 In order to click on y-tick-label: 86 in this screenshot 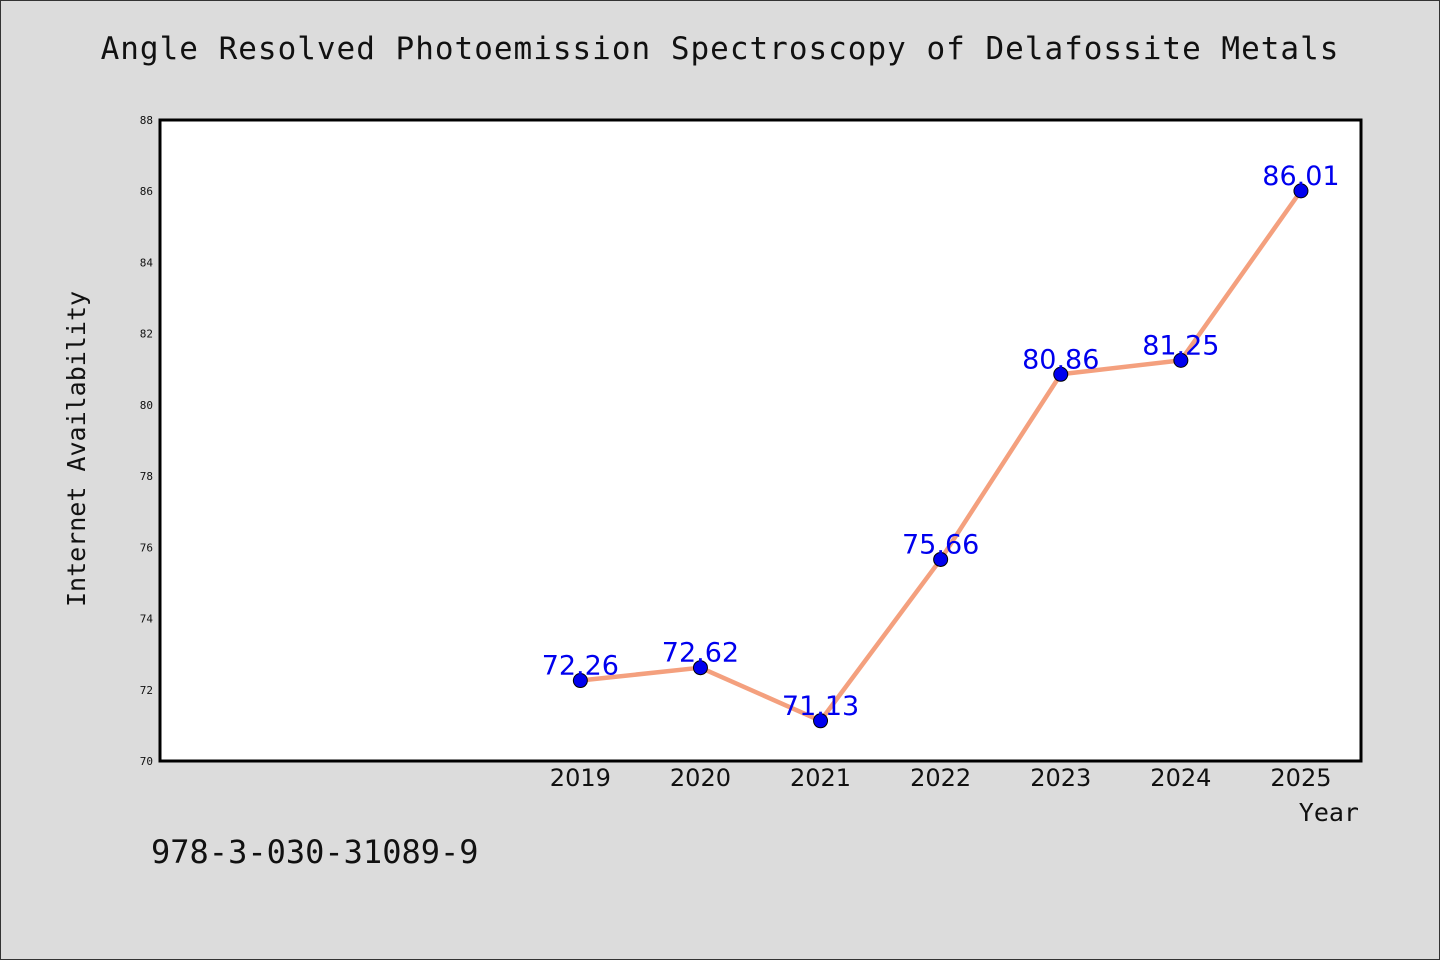, I will do `click(146, 191)`.